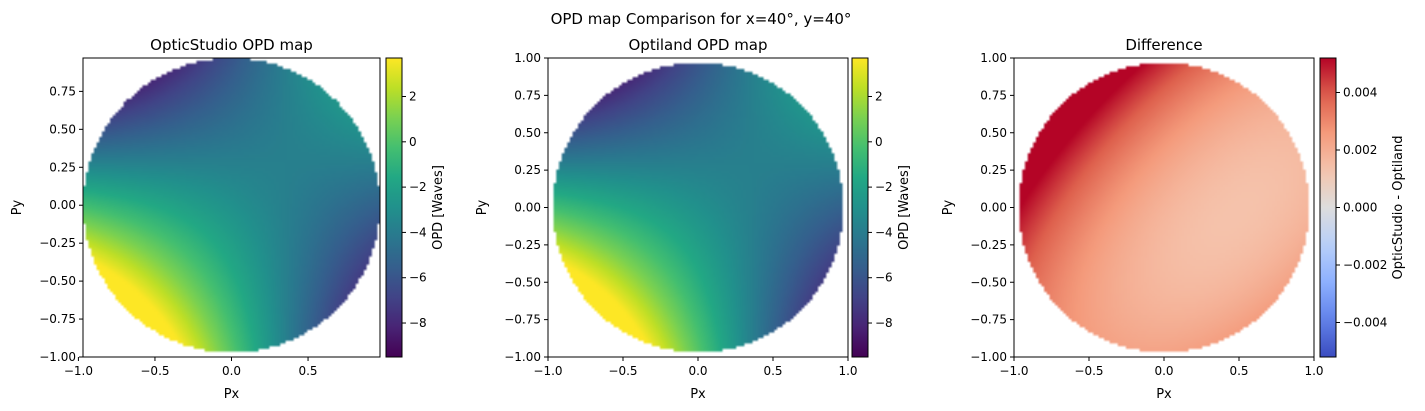 This screenshot has height=411, width=1425. What do you see at coordinates (701, 19) in the screenshot?
I see `figure-suptitle: OPD map Comparison for x=40°, y=40°` at bounding box center [701, 19].